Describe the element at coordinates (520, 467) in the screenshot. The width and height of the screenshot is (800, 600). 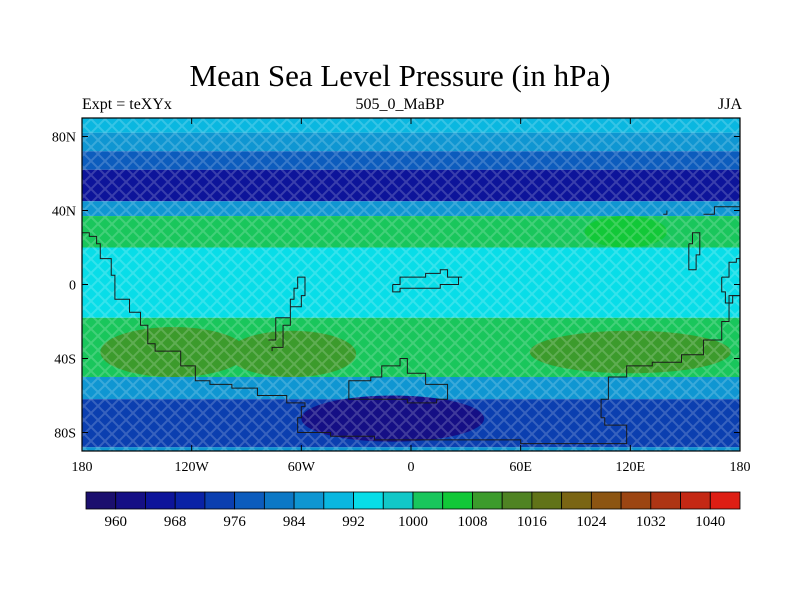
I see `x-tick-label: 60E` at that location.